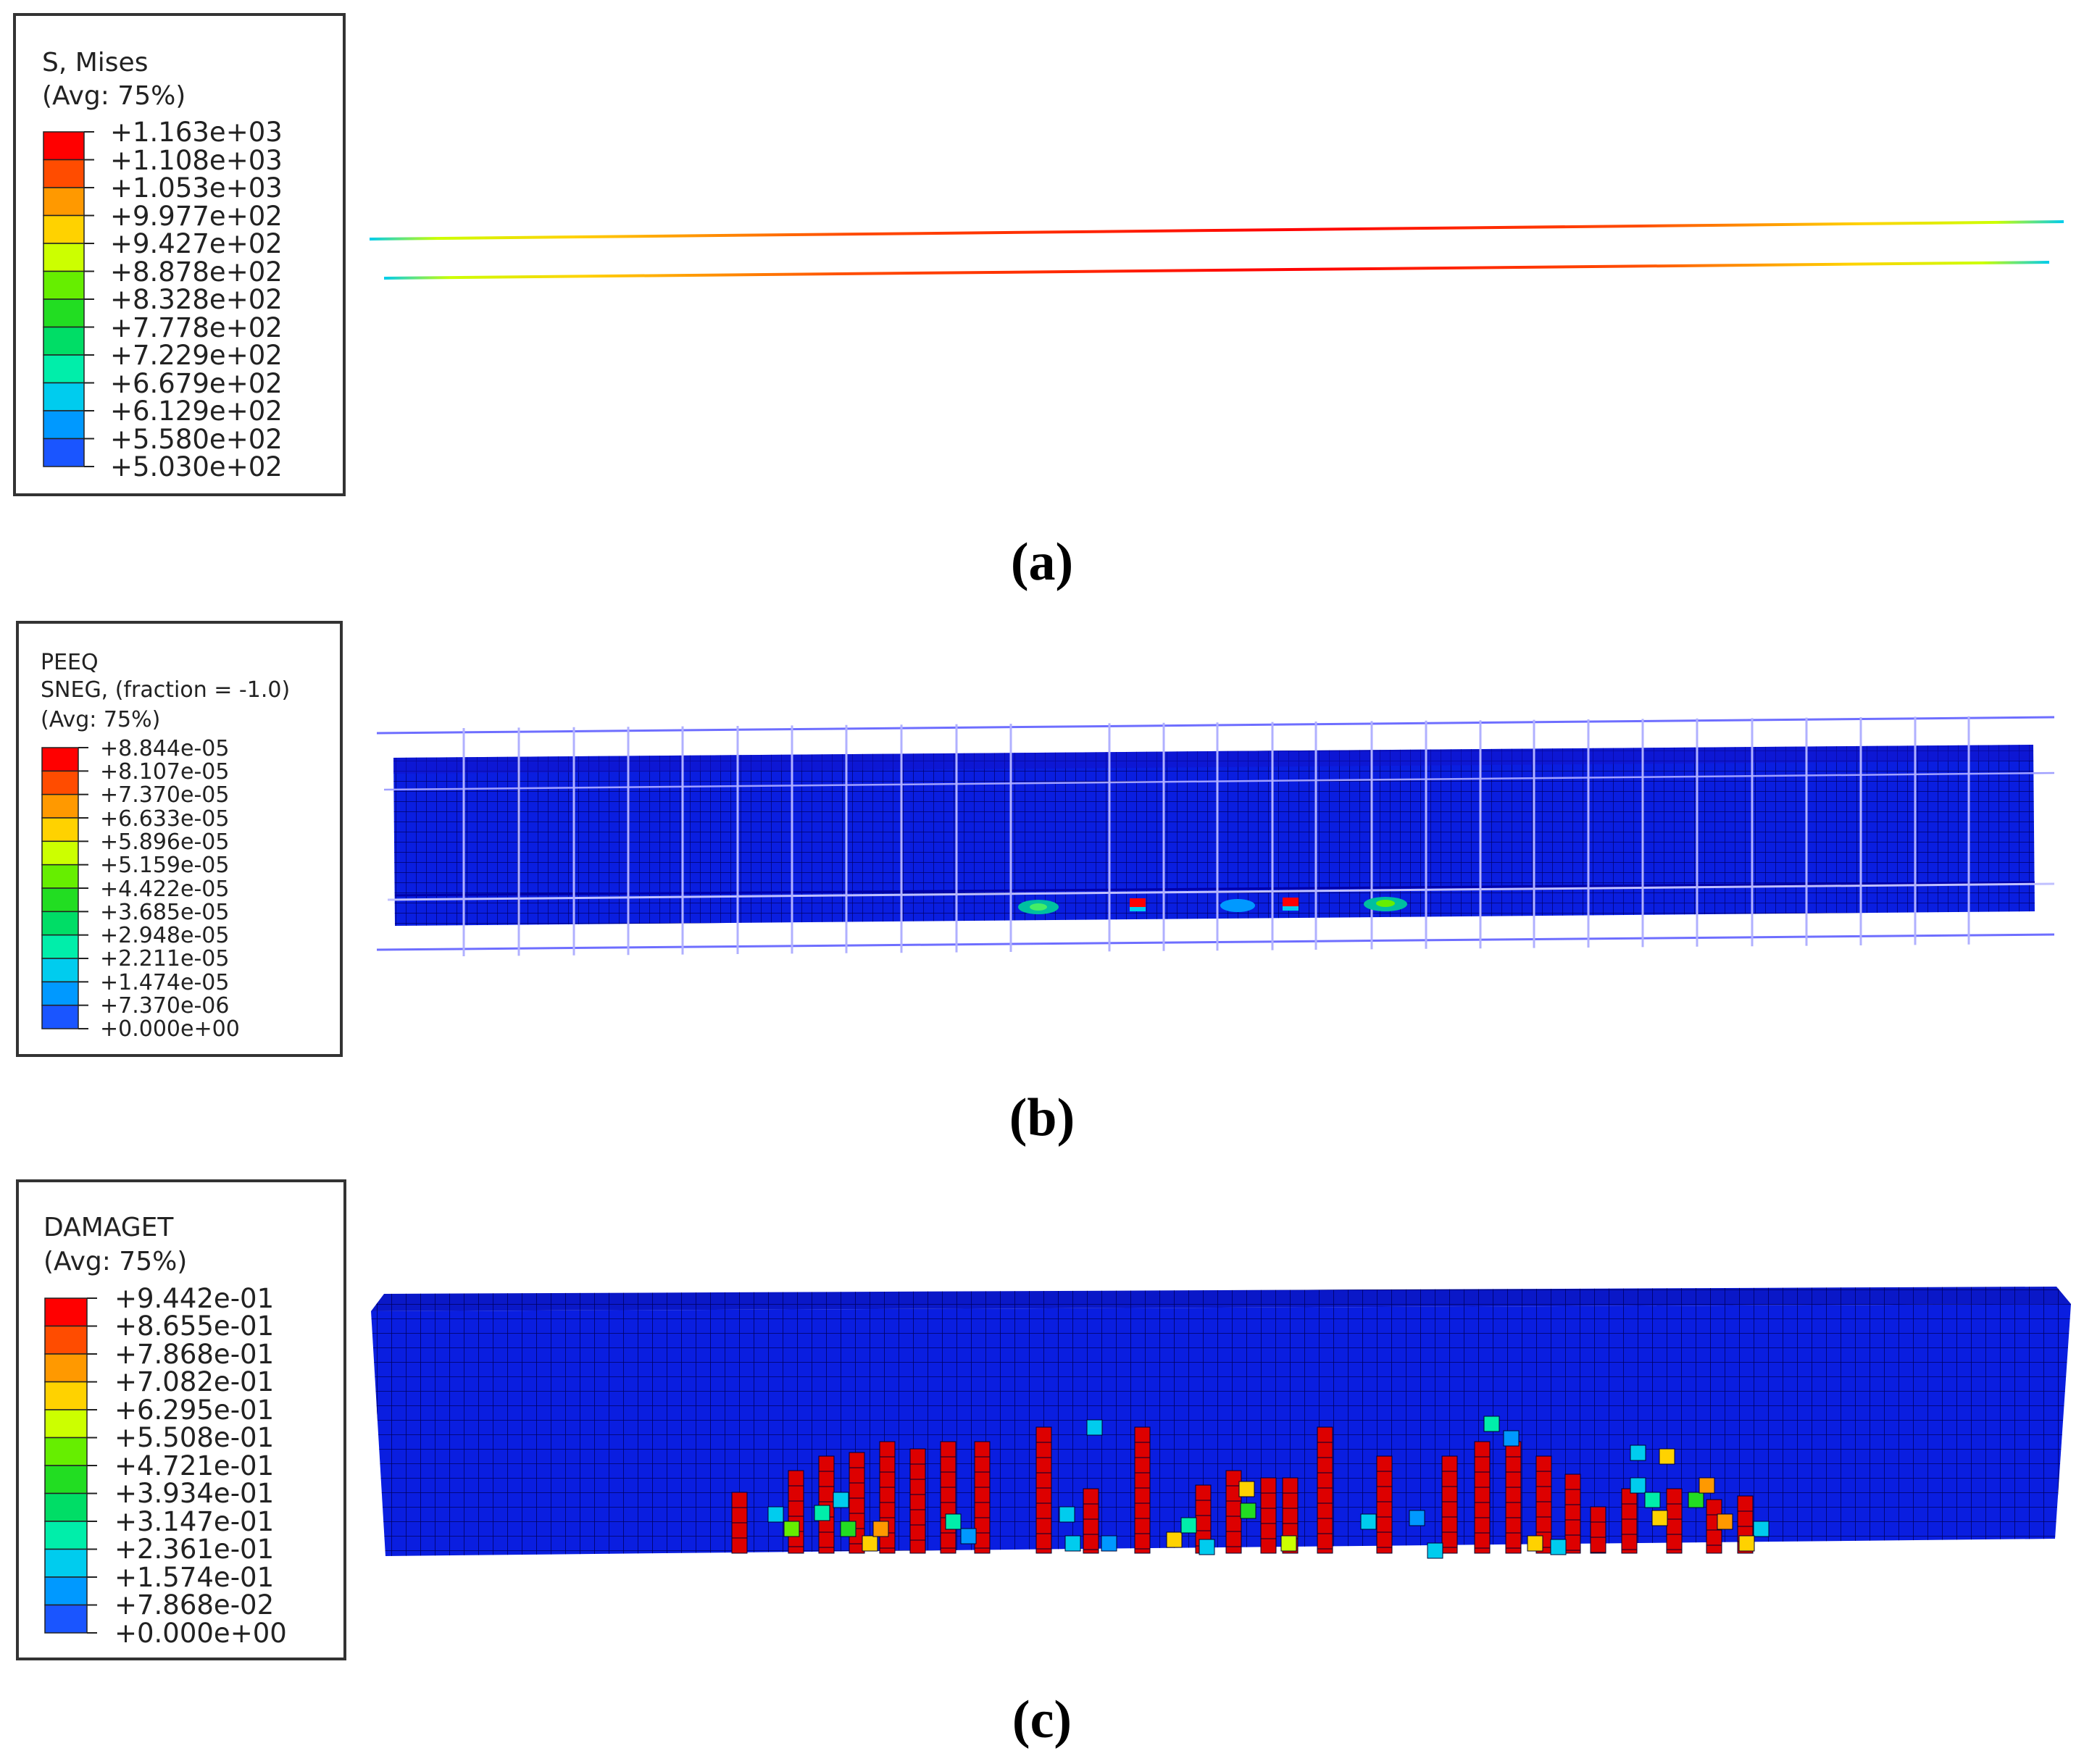 Image resolution: width=2084 pixels, height=1764 pixels. What do you see at coordinates (1250, 1487) in the screenshot?
I see `tensile-damage-cracks` at bounding box center [1250, 1487].